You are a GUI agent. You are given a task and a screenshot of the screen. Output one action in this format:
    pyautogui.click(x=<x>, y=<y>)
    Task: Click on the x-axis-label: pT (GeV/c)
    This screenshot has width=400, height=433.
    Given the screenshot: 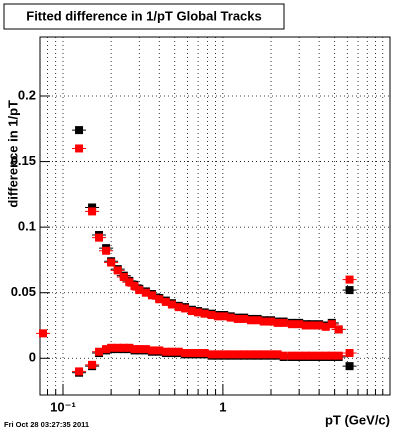 What is the action you would take?
    pyautogui.click(x=357, y=419)
    